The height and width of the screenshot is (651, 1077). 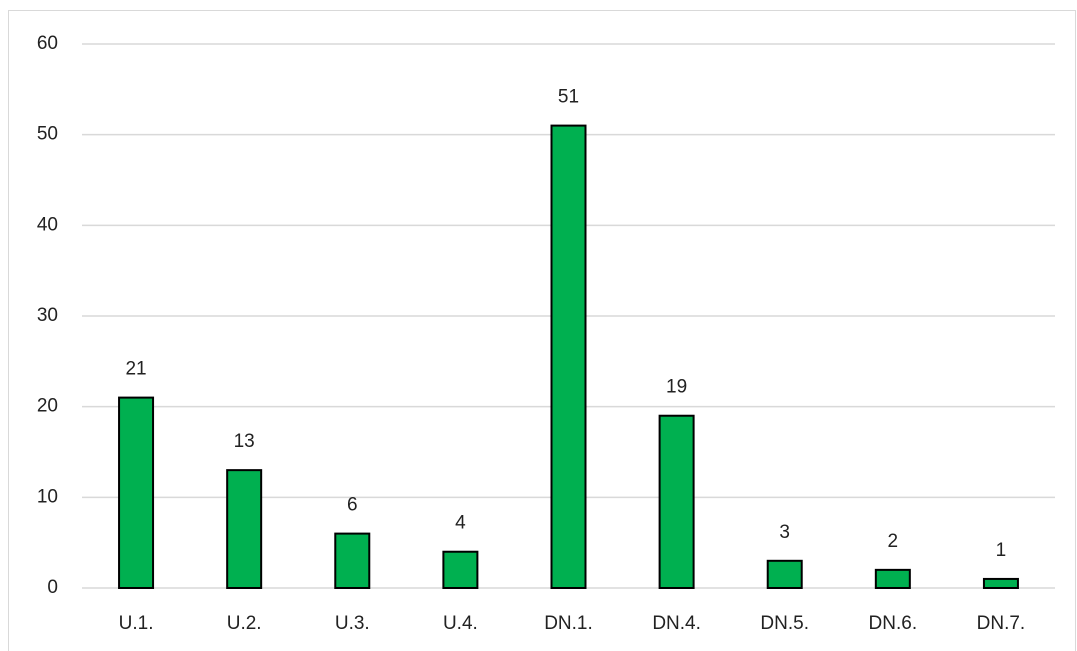 I want to click on y-tick-label: 20, so click(x=47, y=406).